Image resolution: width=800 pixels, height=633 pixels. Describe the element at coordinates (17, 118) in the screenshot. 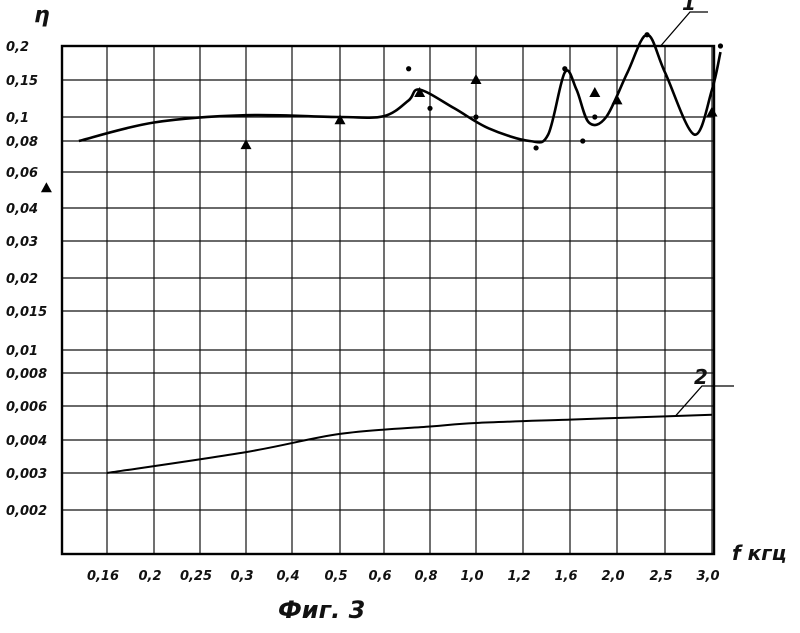

I see `y-tick-label: 0,1` at that location.